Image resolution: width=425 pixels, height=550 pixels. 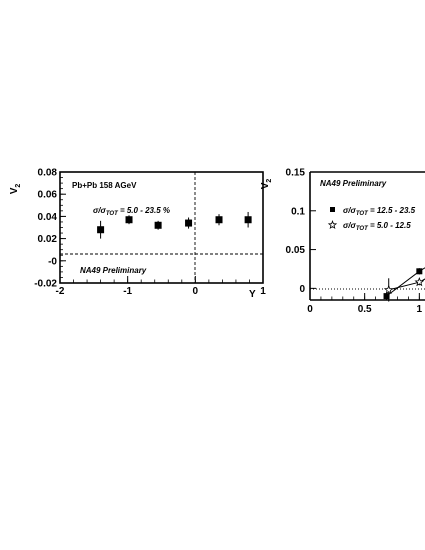 What do you see at coordinates (50, 229) in the screenshot?
I see `y-axis-ticks: -0.02 -0 0.02 0.04 0.06 0.08` at bounding box center [50, 229].